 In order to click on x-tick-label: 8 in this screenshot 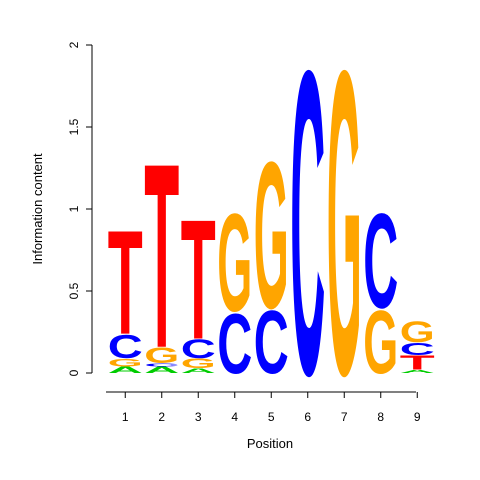, I will do `click(380, 417)`.